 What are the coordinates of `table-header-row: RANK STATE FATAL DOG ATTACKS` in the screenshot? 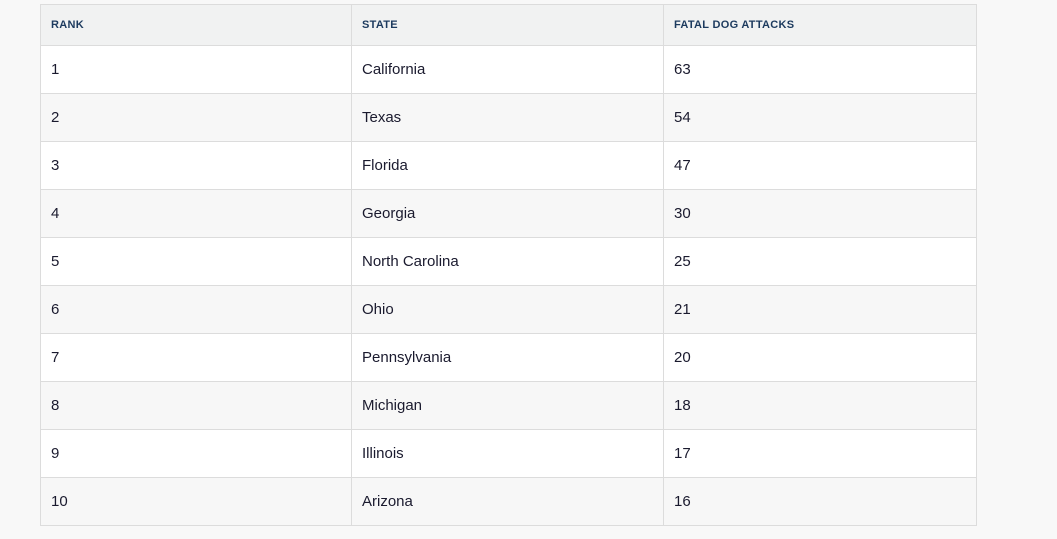 It's located at (508, 25).